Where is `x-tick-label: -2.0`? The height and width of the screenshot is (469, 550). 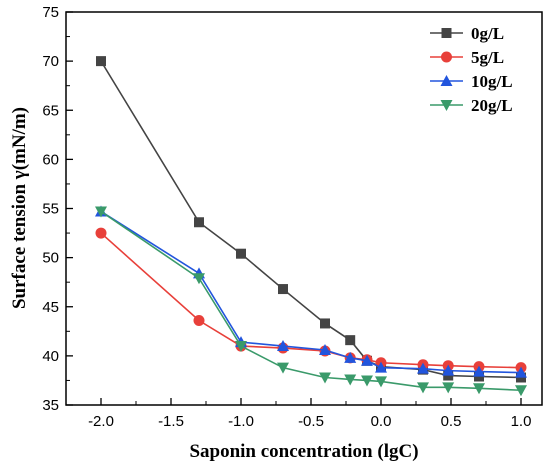 x-tick-label: -2.0 is located at coordinates (101, 421).